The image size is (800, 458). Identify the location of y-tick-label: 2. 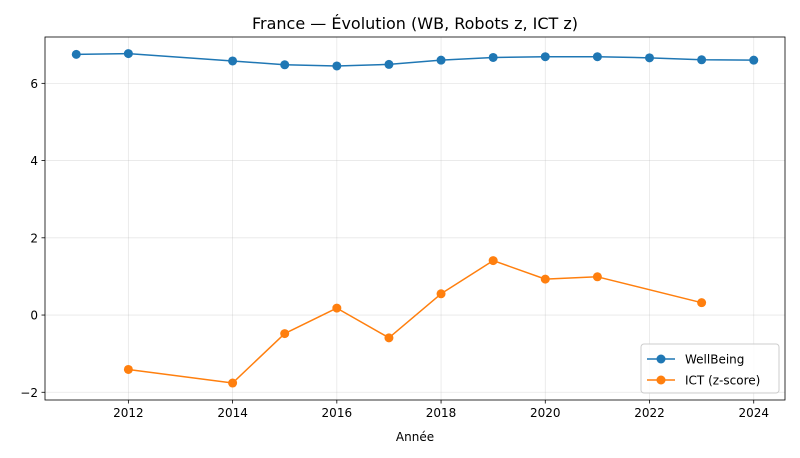
(34, 238).